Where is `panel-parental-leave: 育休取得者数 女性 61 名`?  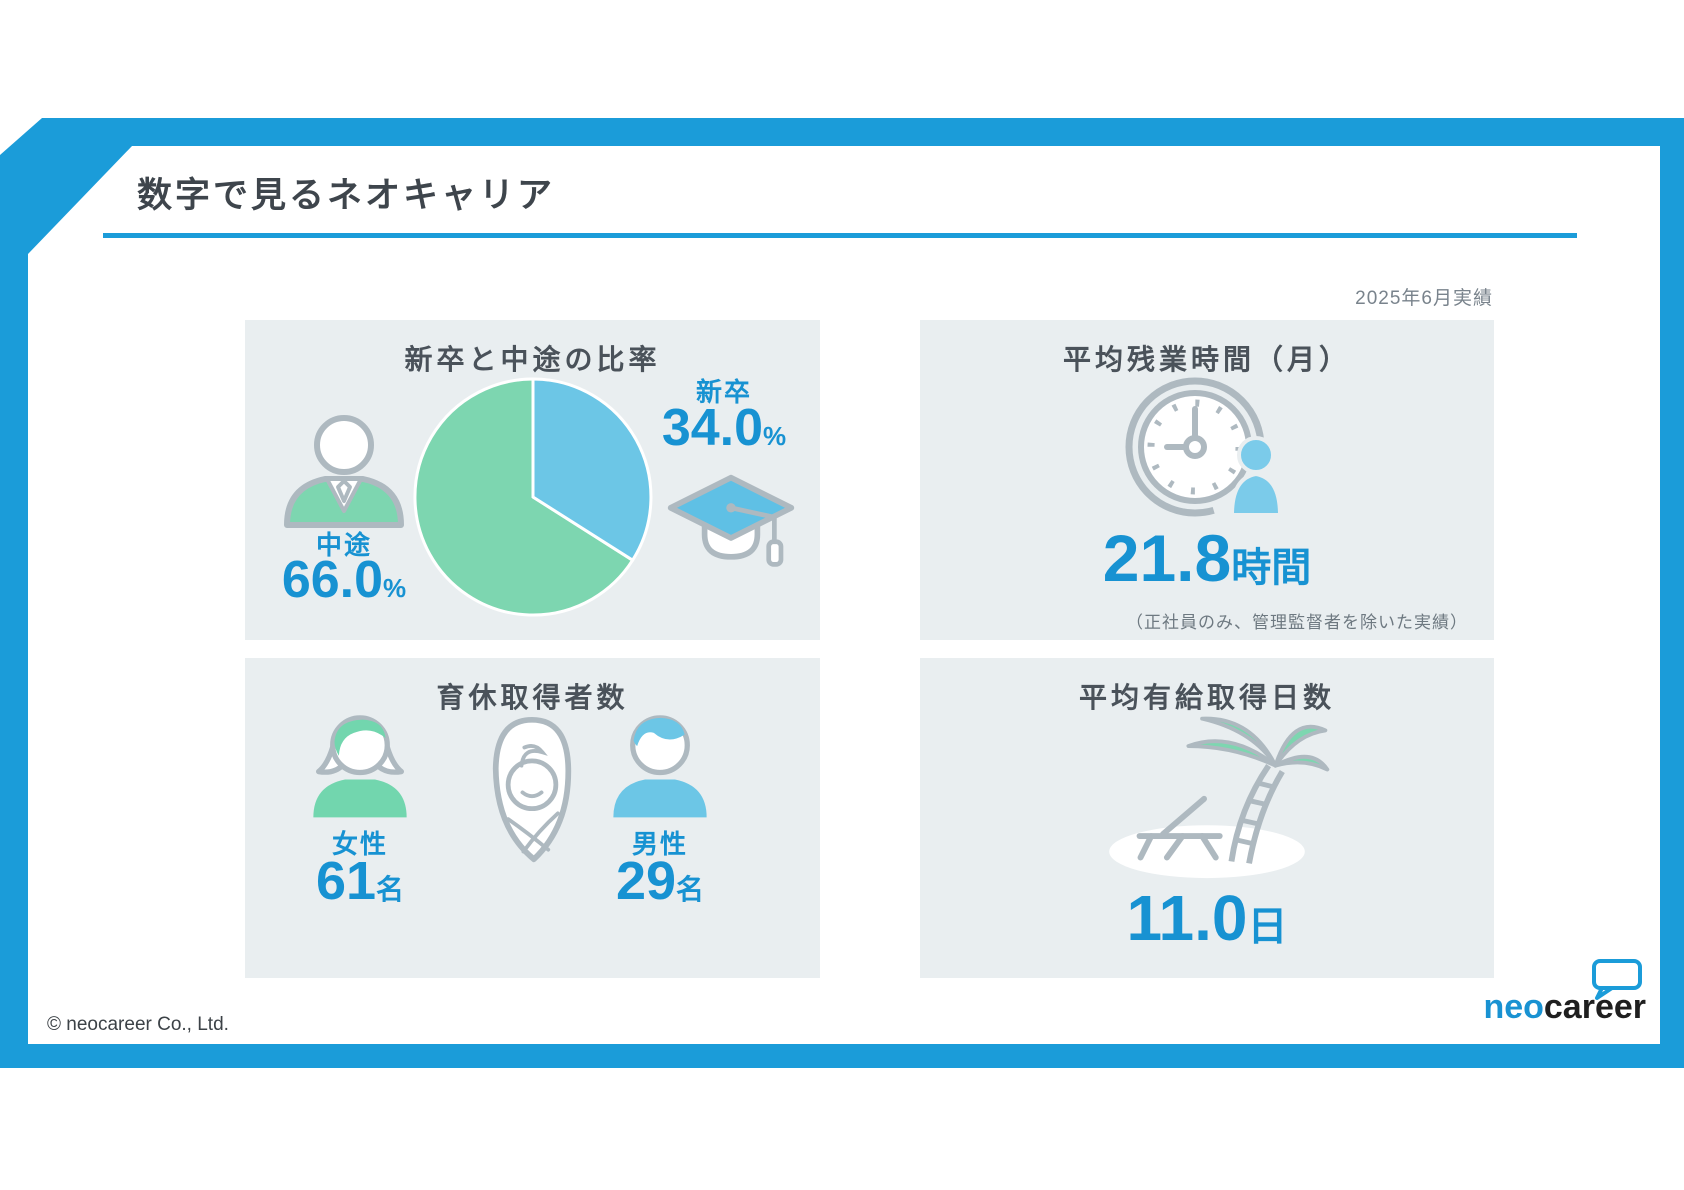
panel-parental-leave: 育休取得者数 女性 61 名 is located at coordinates (532, 818).